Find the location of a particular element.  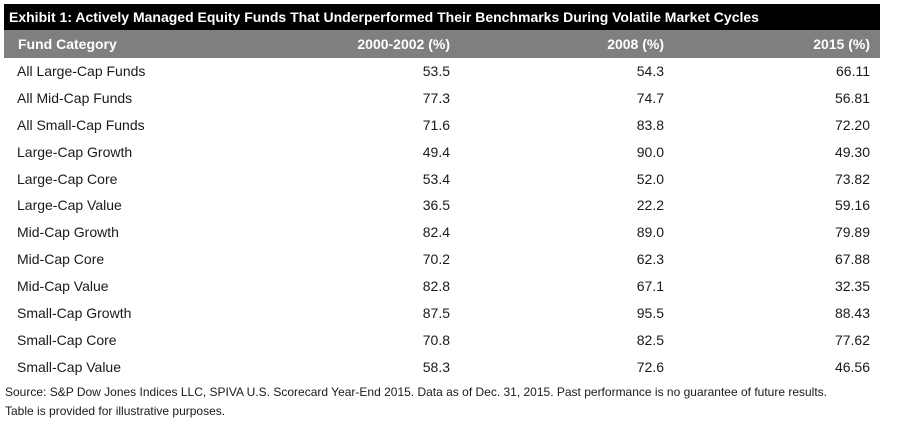

value-2000-2002-cell: 77.3 is located at coordinates (436, 97).